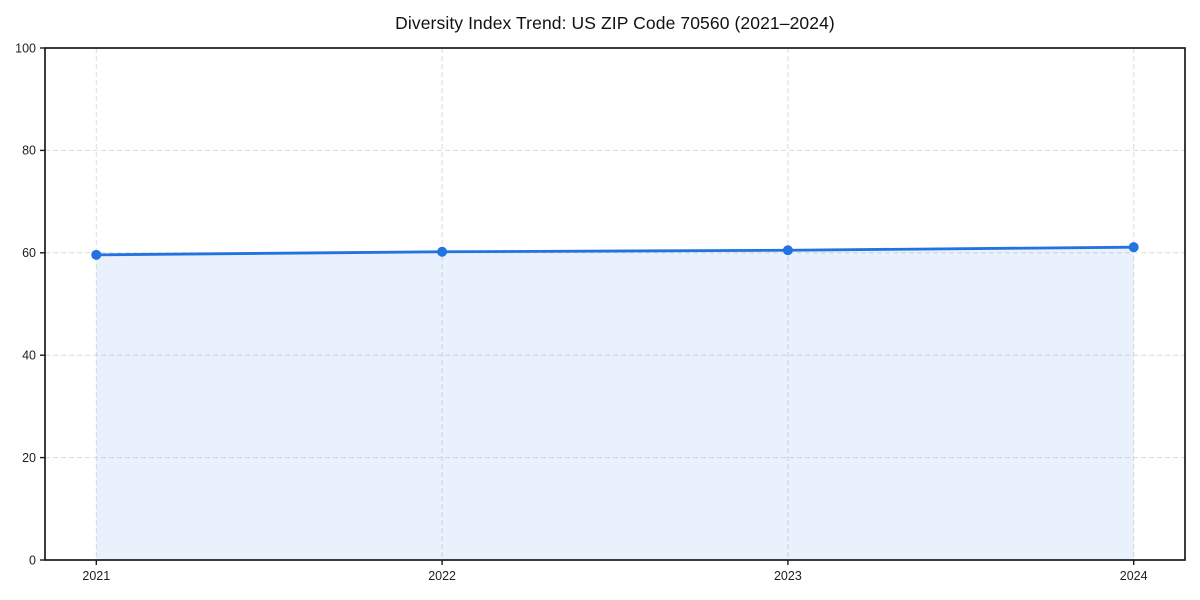  I want to click on y-tick-label: 0, so click(32, 560).